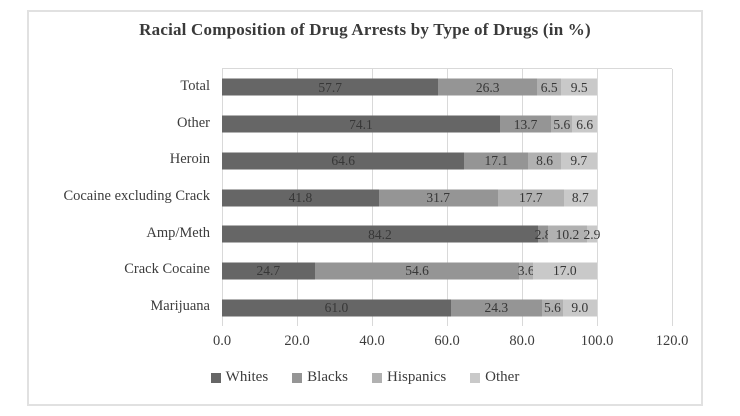  What do you see at coordinates (372, 341) in the screenshot?
I see `x-tick-label: 40.0` at bounding box center [372, 341].